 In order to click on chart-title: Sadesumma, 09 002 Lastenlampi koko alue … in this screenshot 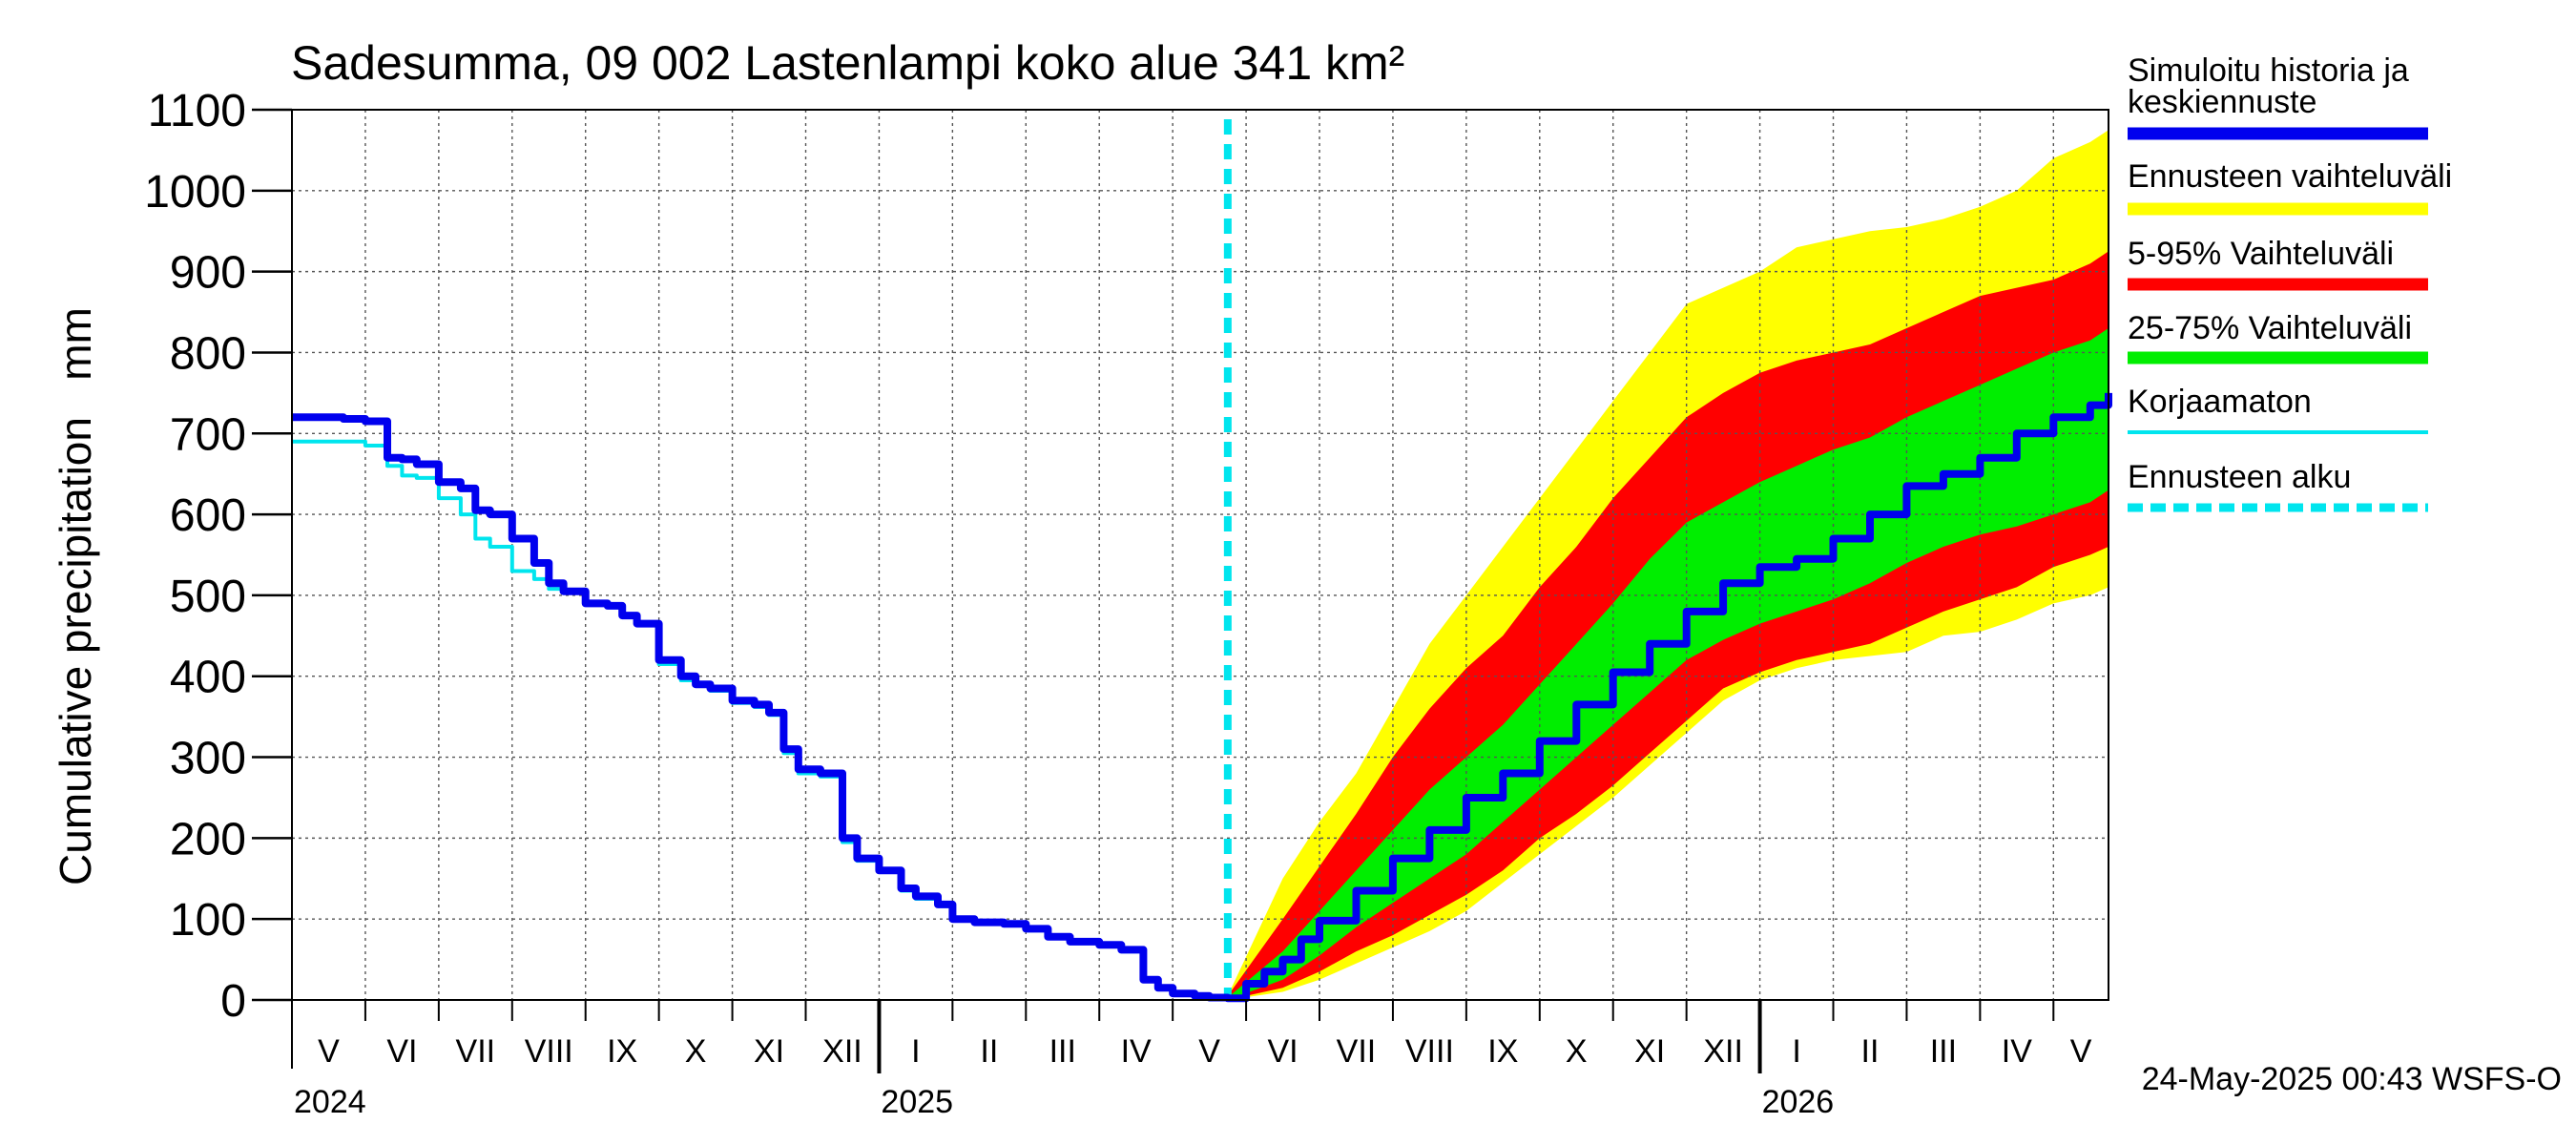, I will do `click(847, 63)`.